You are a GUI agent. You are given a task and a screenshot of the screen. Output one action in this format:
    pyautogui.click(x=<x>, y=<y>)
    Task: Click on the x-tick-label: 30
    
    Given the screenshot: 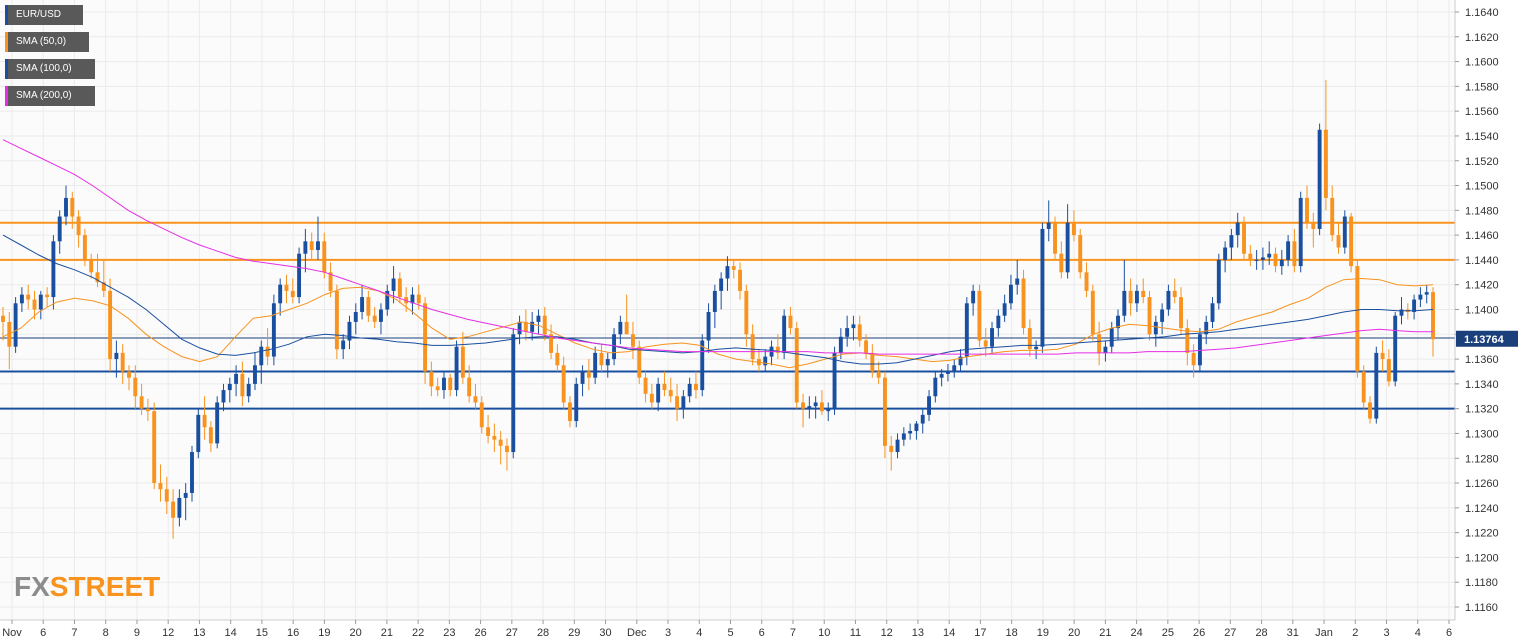 What is the action you would take?
    pyautogui.click(x=605, y=633)
    